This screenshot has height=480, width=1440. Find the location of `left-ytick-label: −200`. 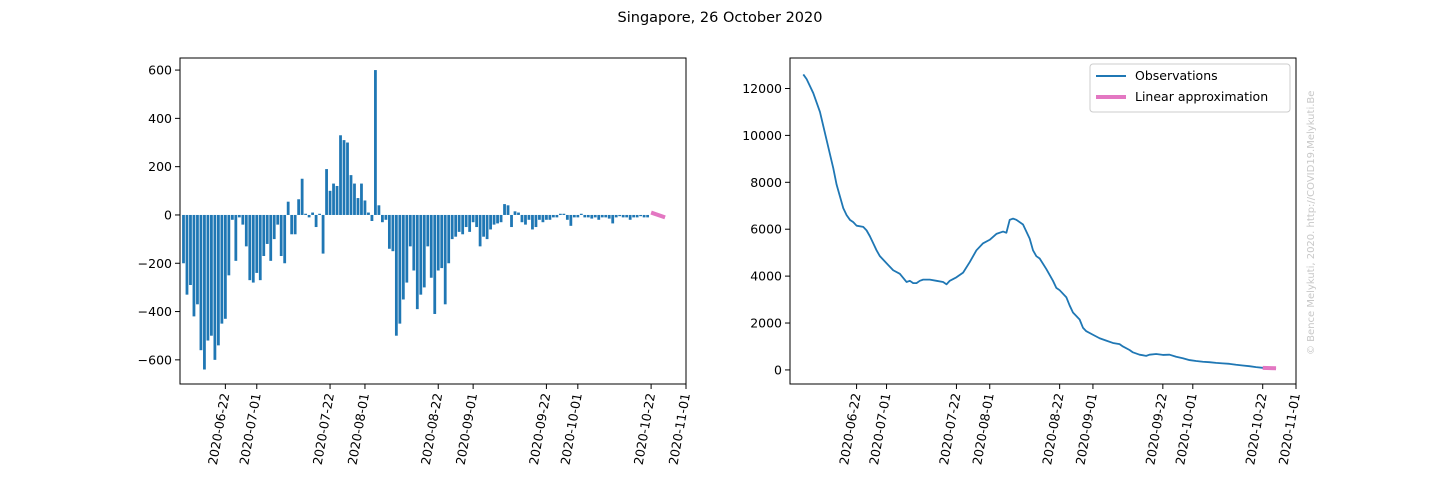

left-ytick-label: −200 is located at coordinates (155, 263).